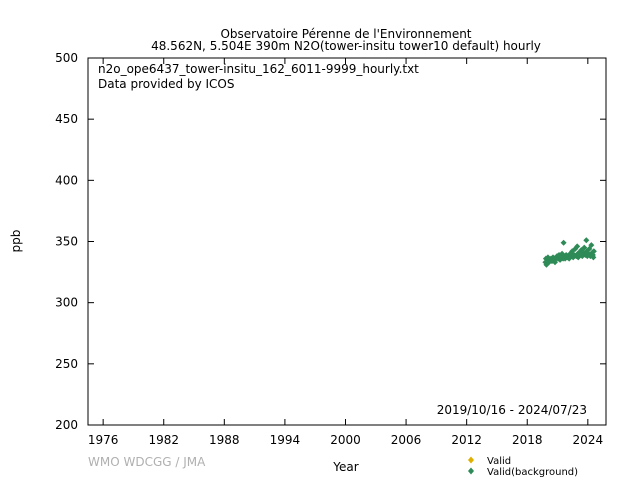 Image resolution: width=640 pixels, height=480 pixels. I want to click on x-tick-label: 1982, so click(163, 440).